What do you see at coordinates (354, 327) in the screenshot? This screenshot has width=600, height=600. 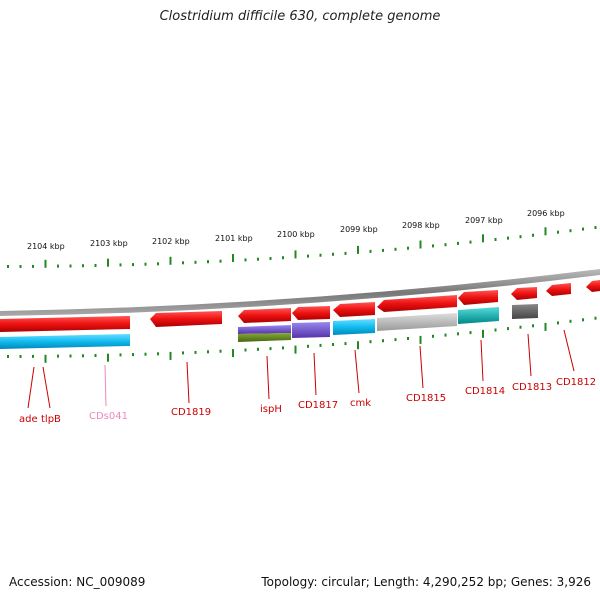 I see `gene-cmk-lower` at bounding box center [354, 327].